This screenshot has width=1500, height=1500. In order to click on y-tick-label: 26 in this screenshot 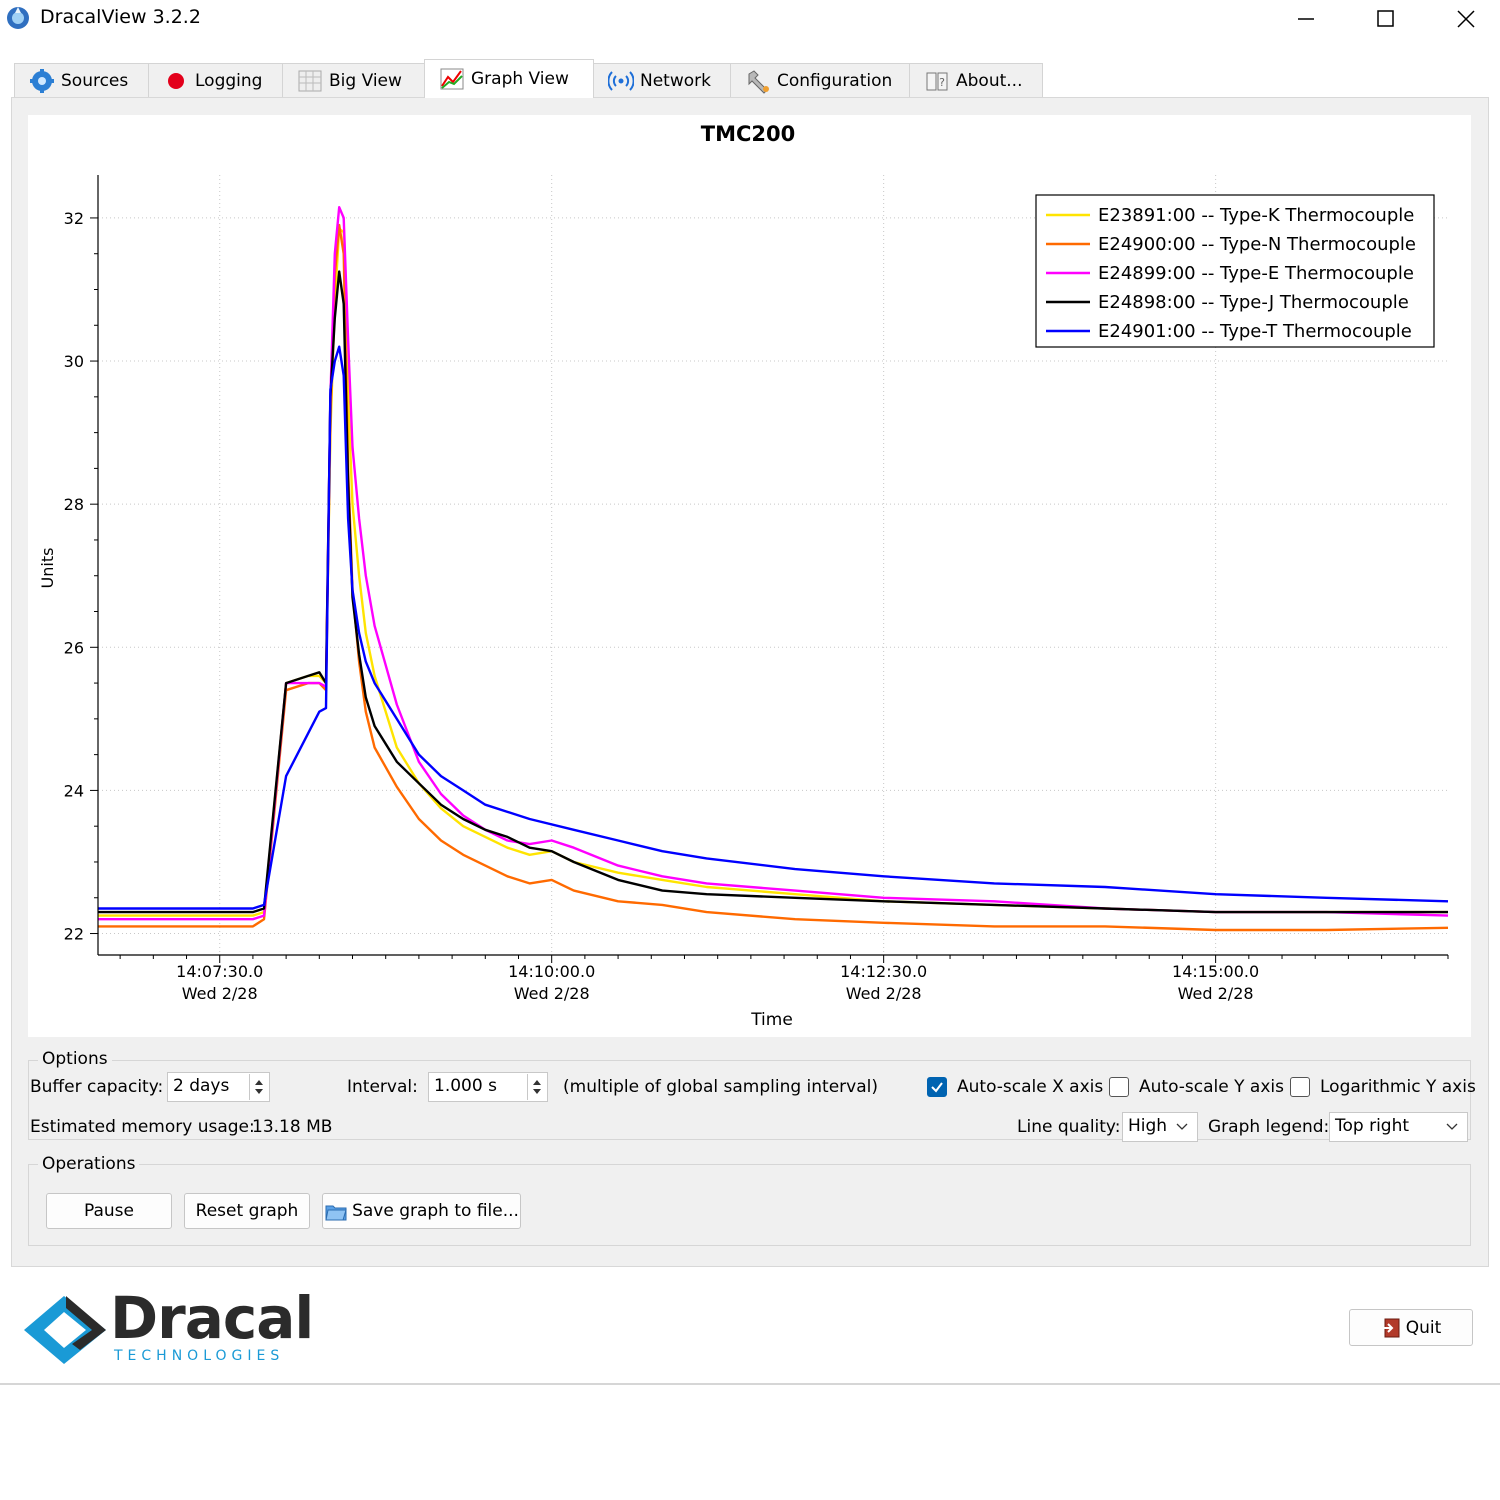, I will do `click(74, 647)`.